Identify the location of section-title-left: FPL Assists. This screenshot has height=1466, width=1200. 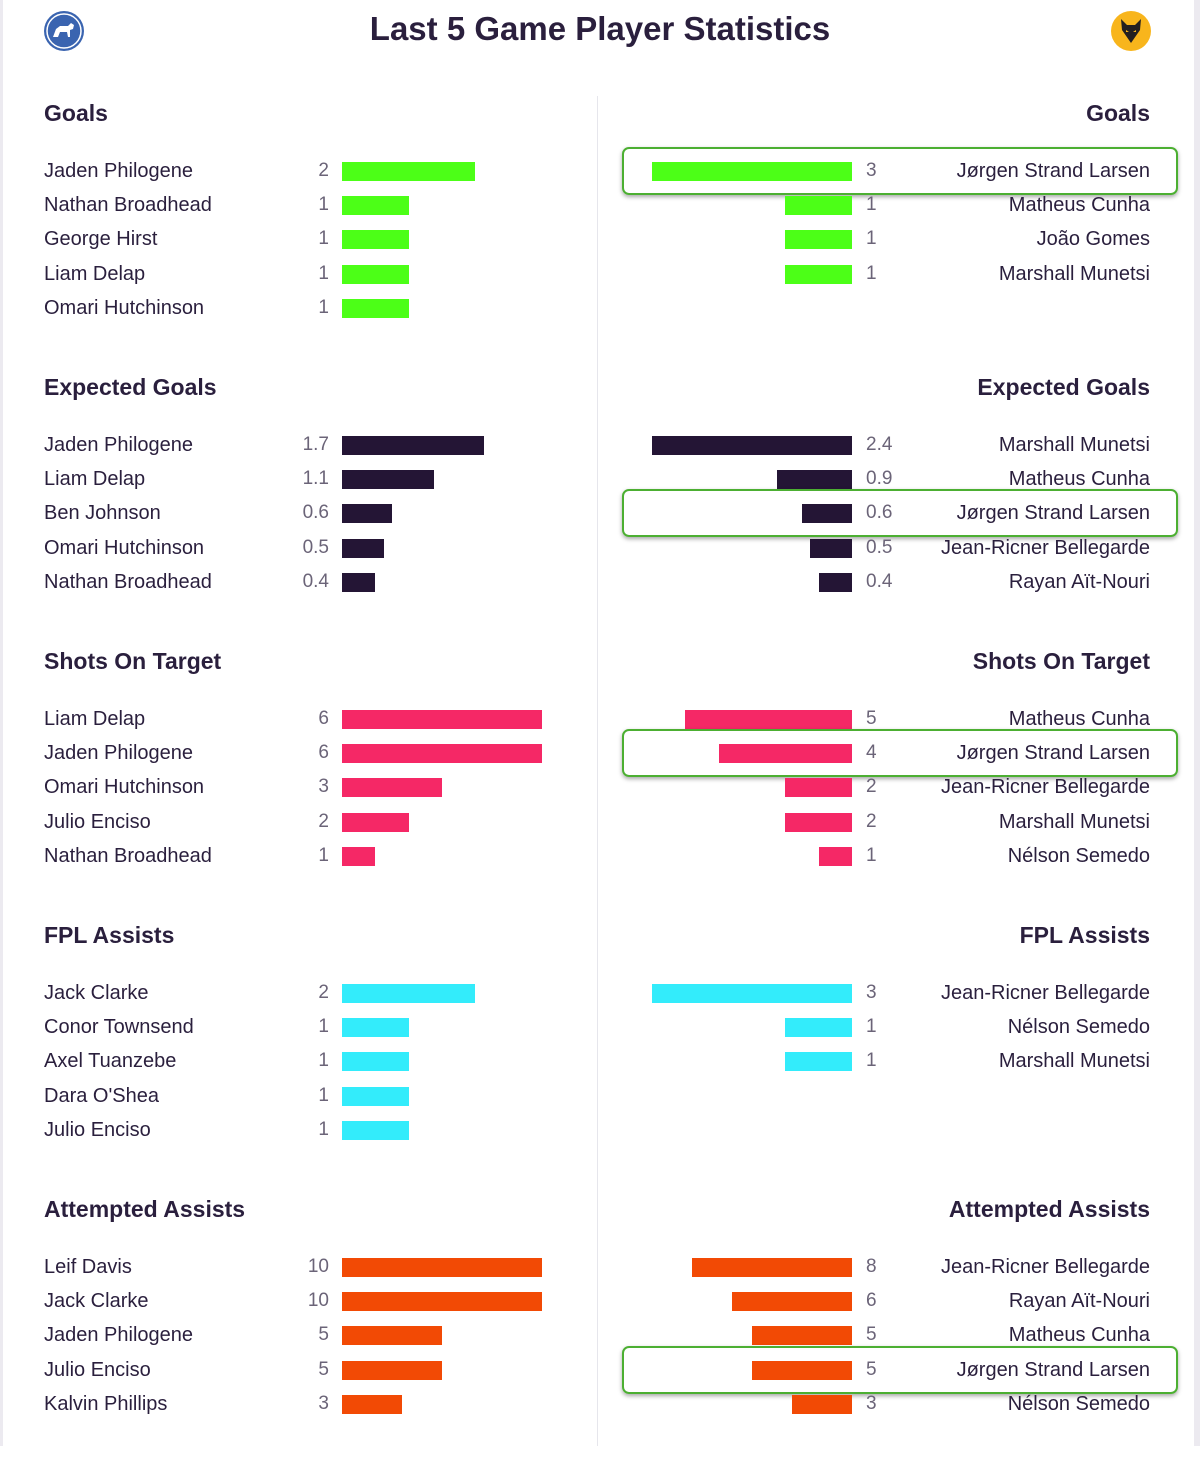
(109, 935).